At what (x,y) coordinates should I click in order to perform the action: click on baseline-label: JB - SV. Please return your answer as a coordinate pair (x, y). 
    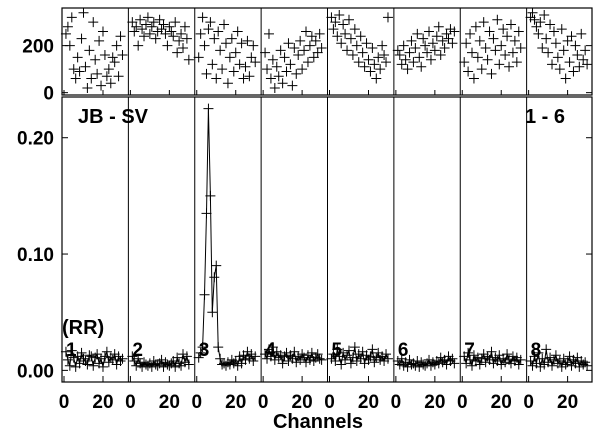
    Looking at the image, I should click on (113, 117).